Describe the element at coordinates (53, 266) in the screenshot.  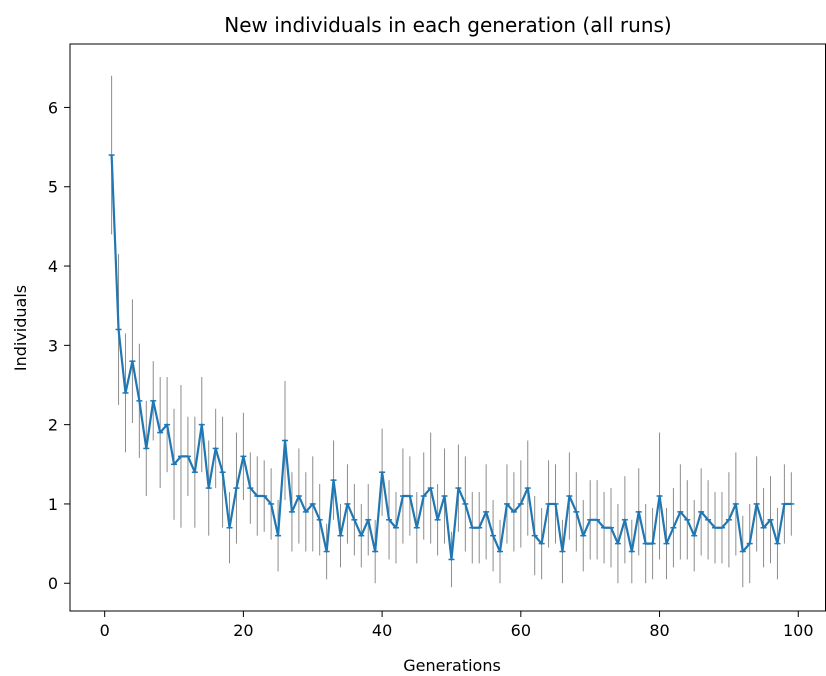
I see `y-tick-label: 4` at that location.